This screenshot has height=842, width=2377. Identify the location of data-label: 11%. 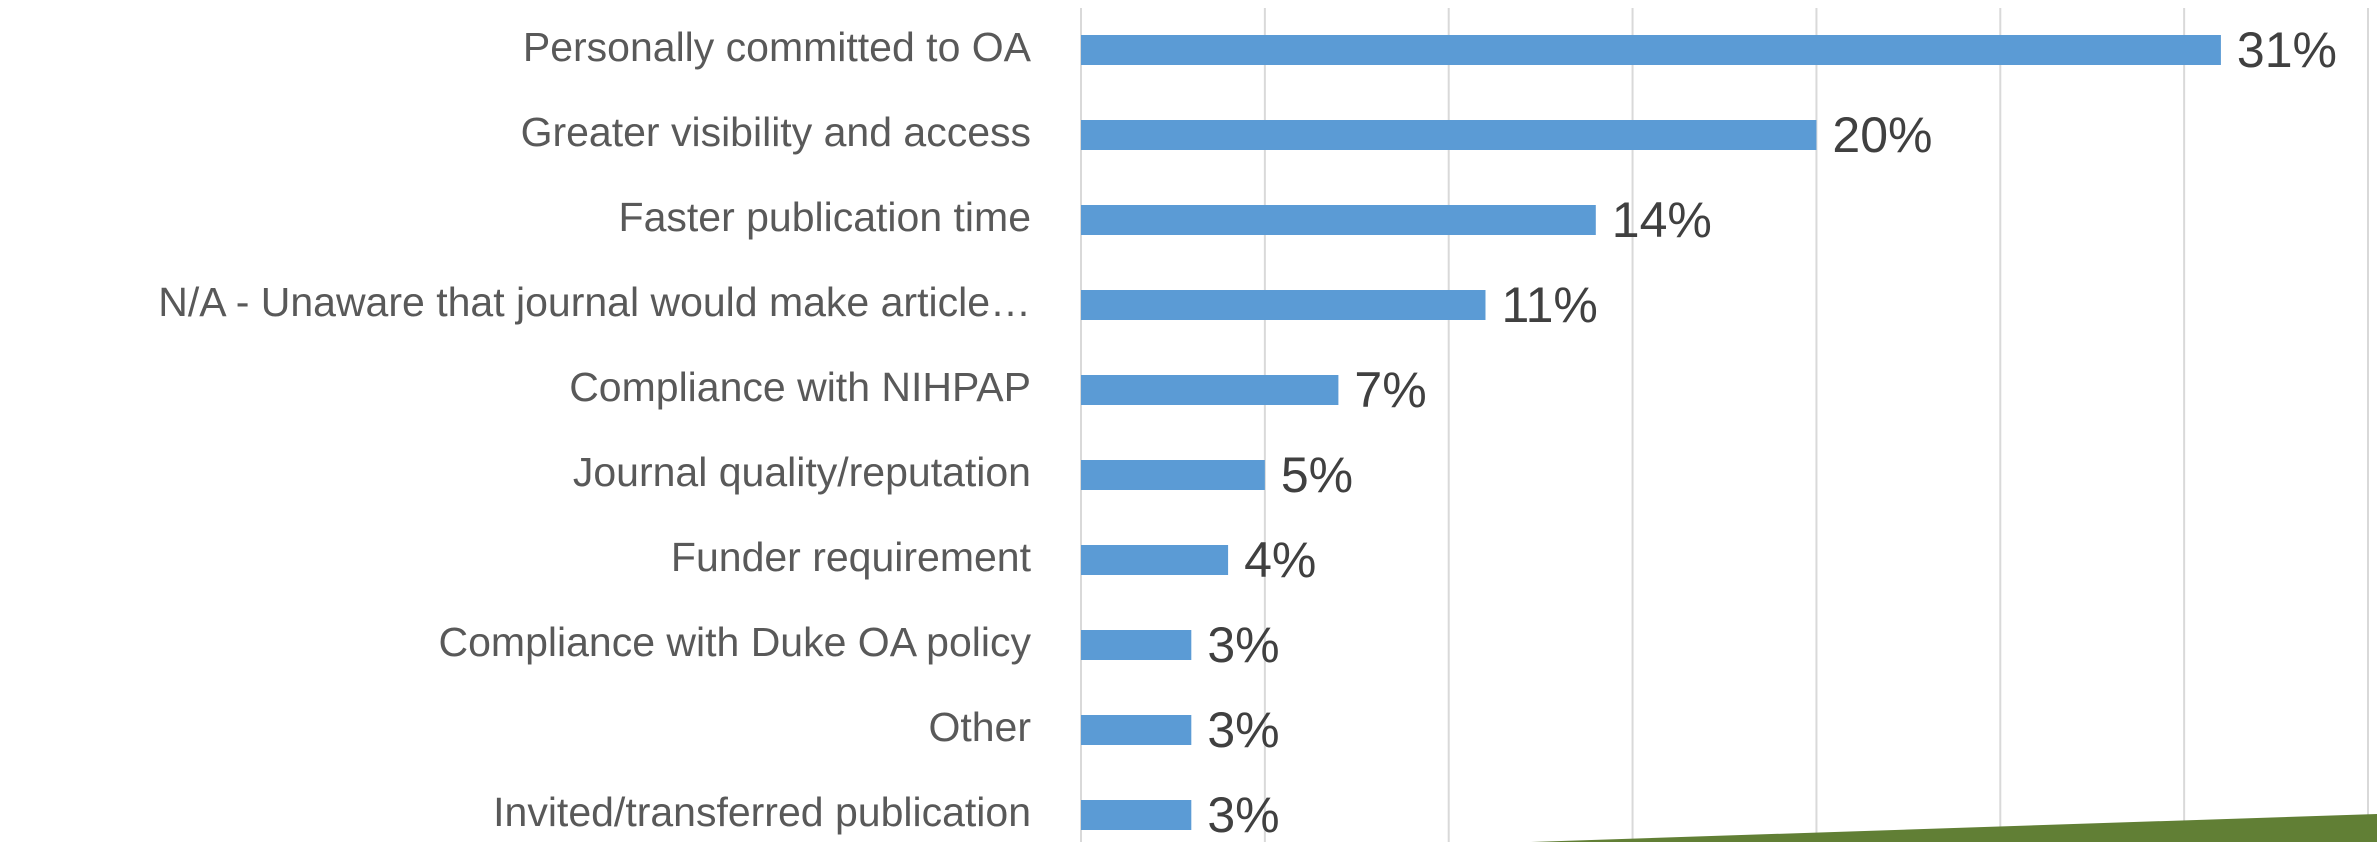
(1549, 305).